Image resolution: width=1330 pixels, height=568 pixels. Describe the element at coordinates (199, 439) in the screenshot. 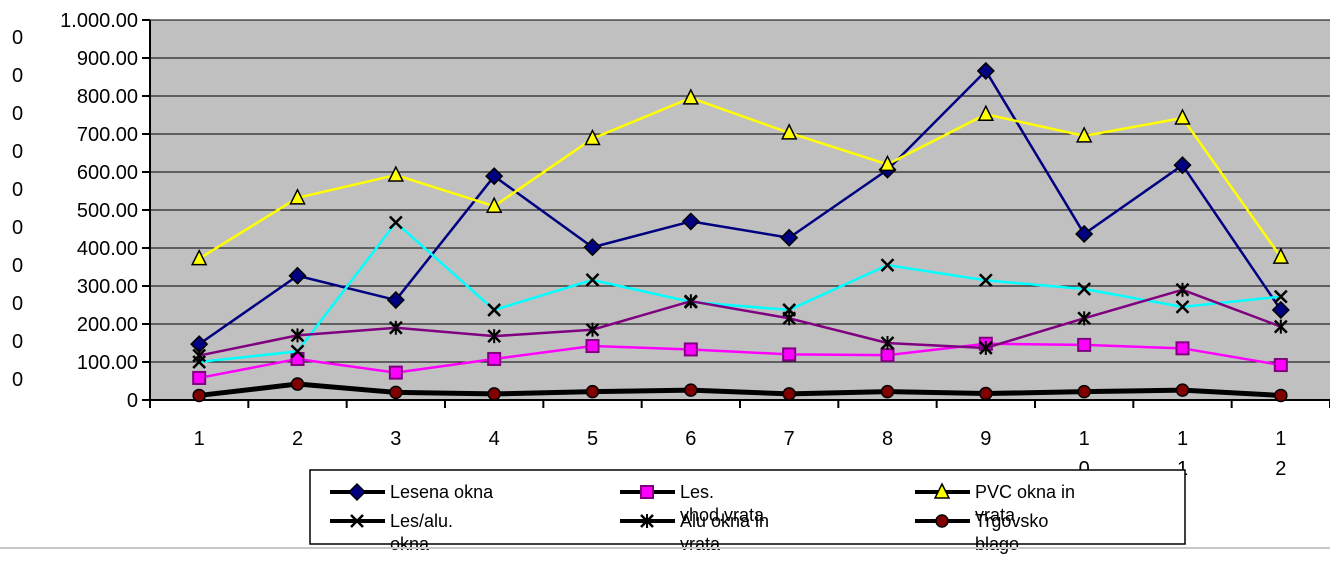

I see `x-tick-label: 1` at that location.